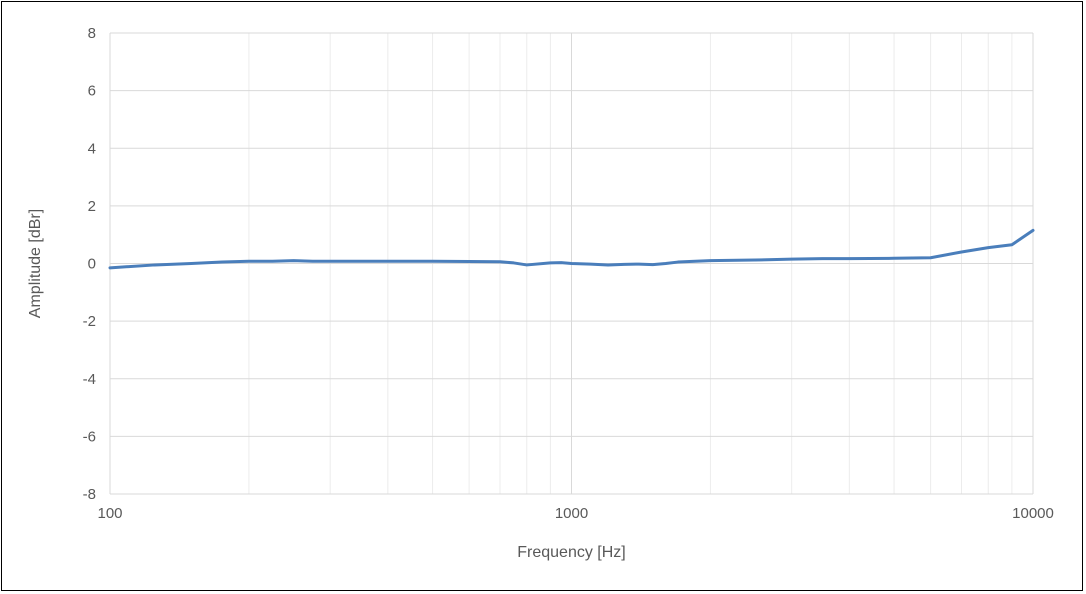 The width and height of the screenshot is (1086, 594). I want to click on y-tick-label: 0, so click(92, 264).